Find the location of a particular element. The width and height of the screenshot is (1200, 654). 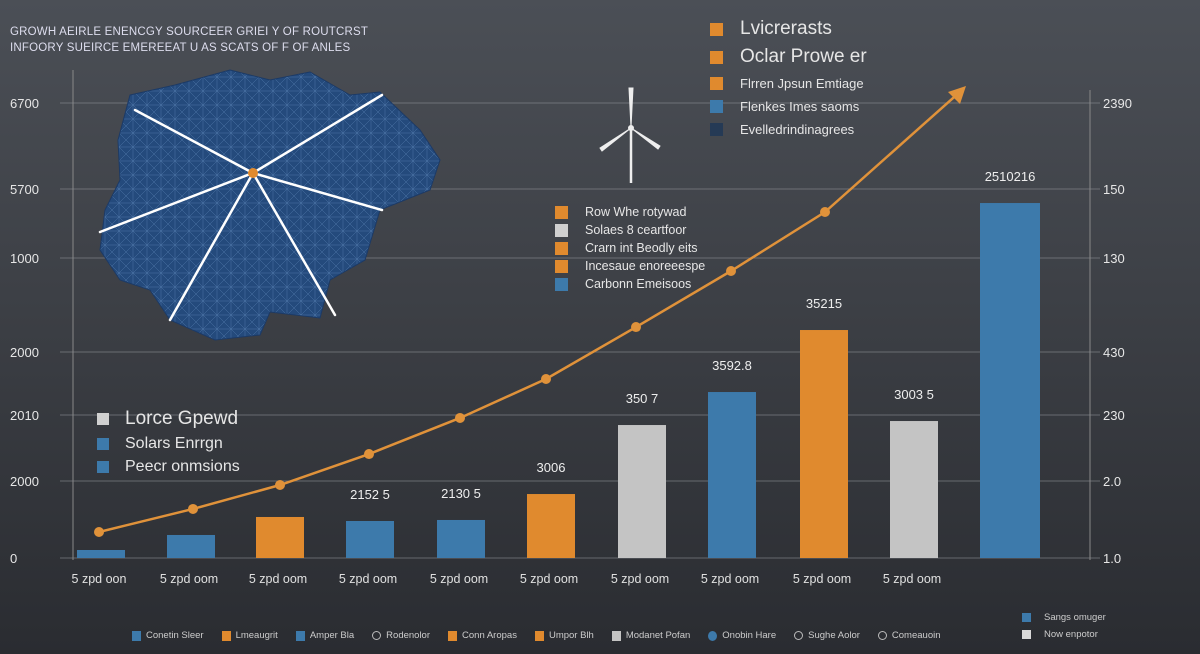

legend-item: Comeauoin is located at coordinates (909, 635).